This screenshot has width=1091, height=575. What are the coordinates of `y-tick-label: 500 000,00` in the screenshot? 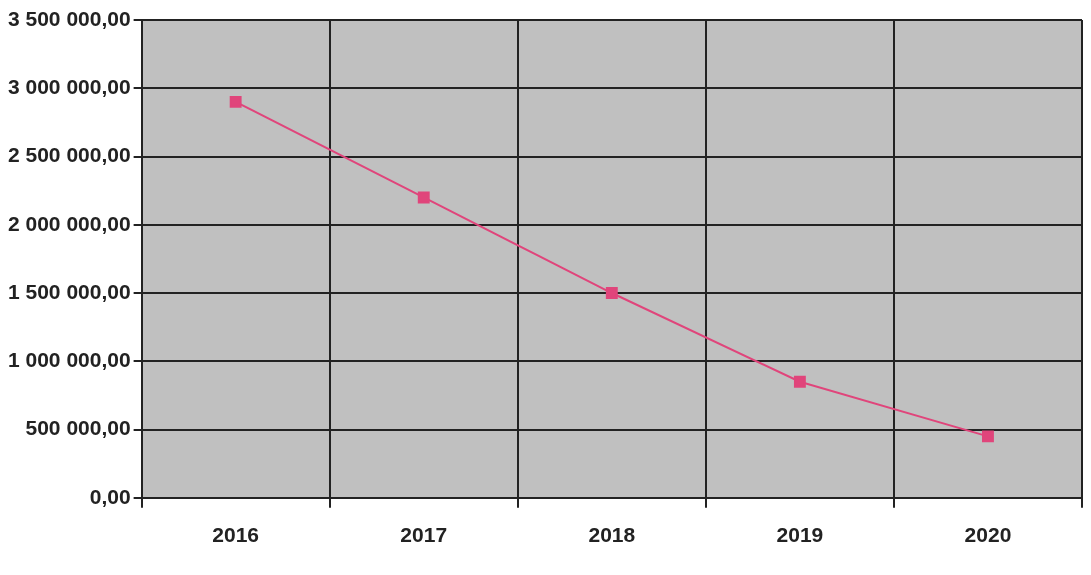 It's located at (78, 428).